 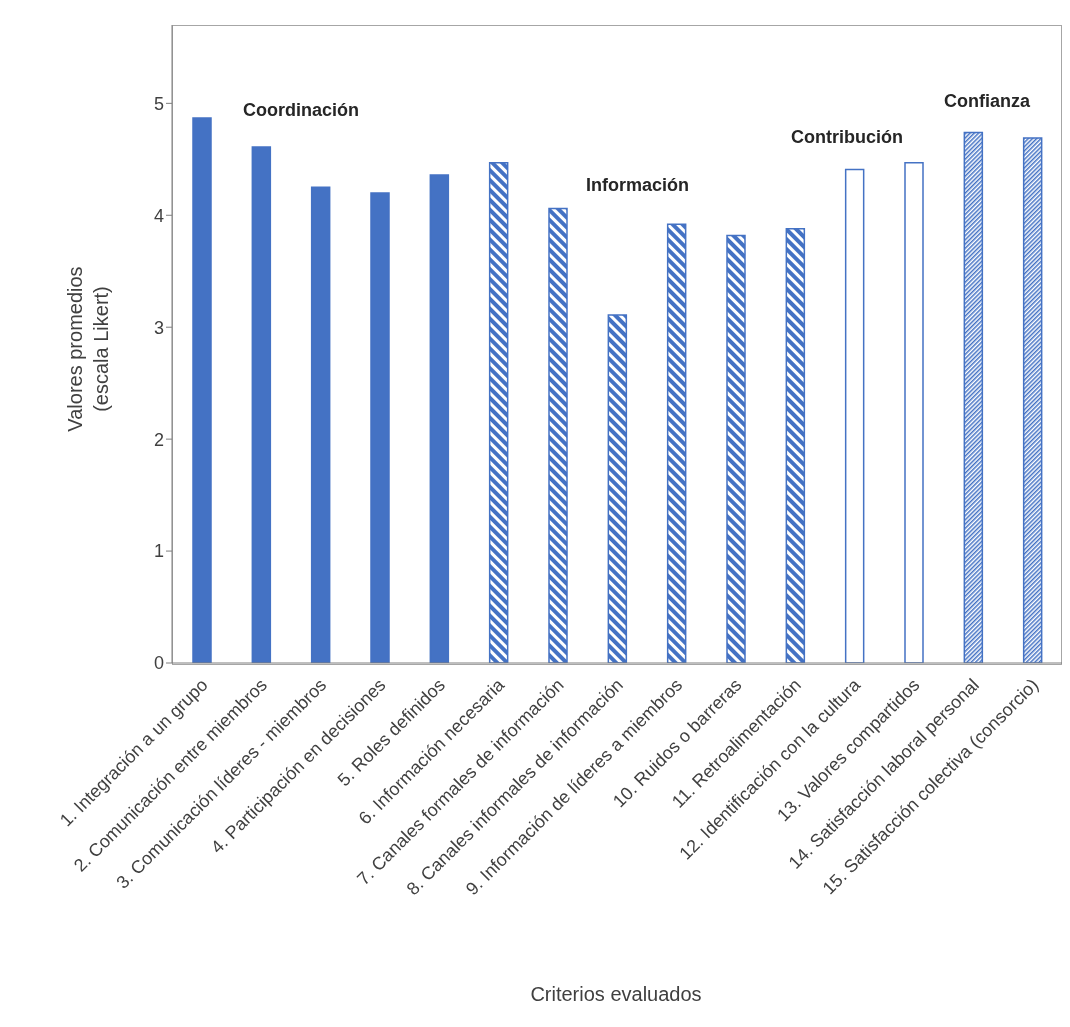 I want to click on y-axis-title: Valores promedios (escala Likert), so click(x=88, y=349).